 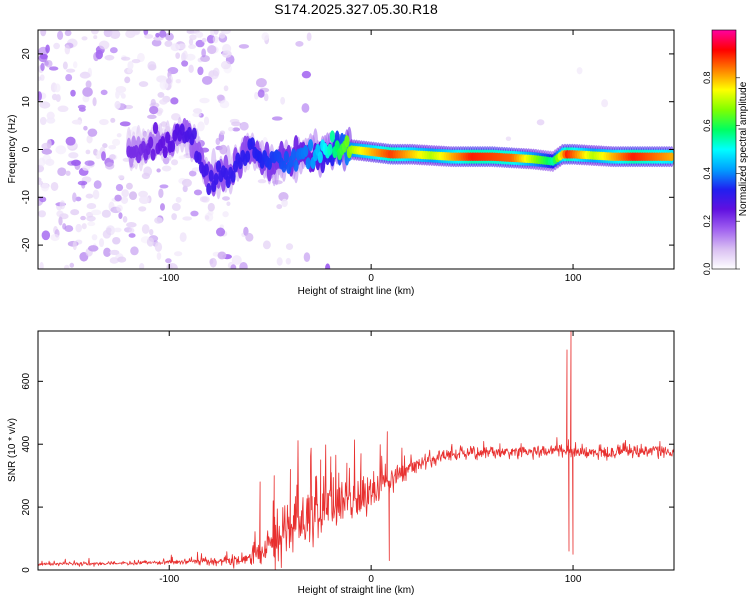 What do you see at coordinates (356, 291) in the screenshot?
I see `spectrogram-x-label: Height of straight line (km)` at bounding box center [356, 291].